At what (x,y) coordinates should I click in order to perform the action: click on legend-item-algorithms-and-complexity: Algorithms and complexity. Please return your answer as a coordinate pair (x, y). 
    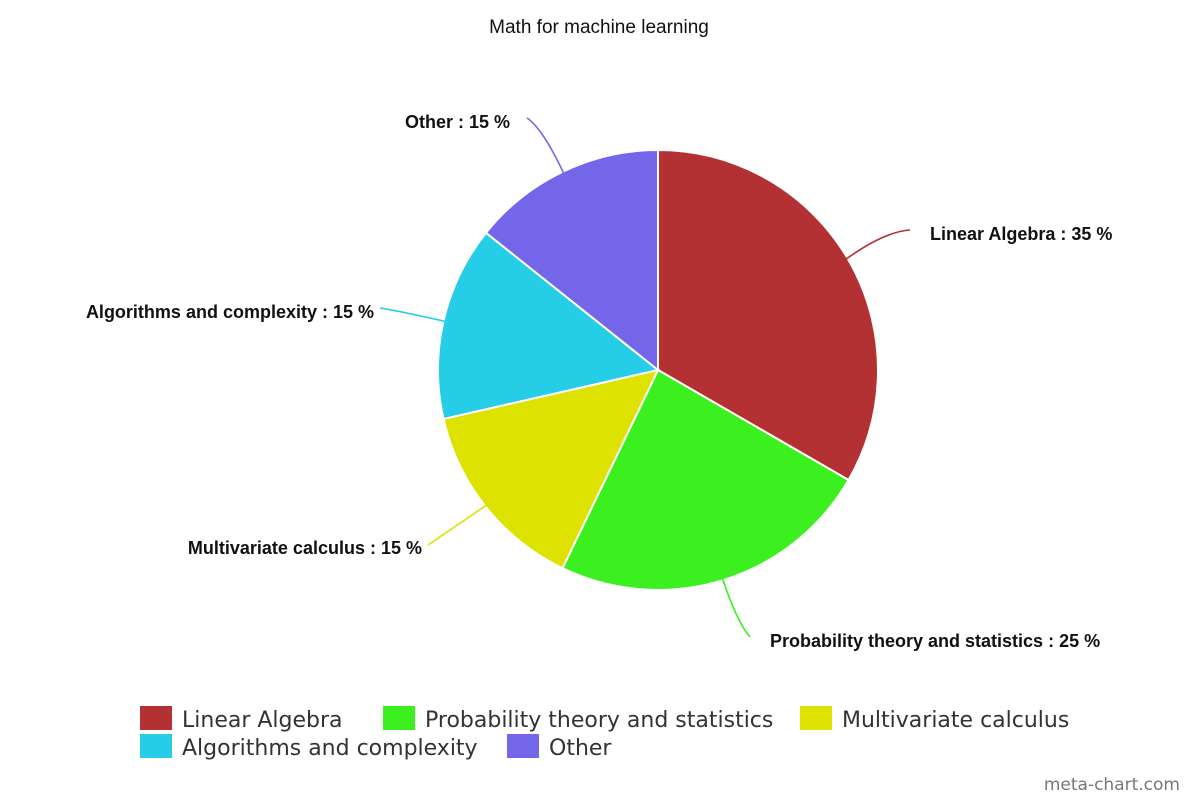
    Looking at the image, I should click on (309, 747).